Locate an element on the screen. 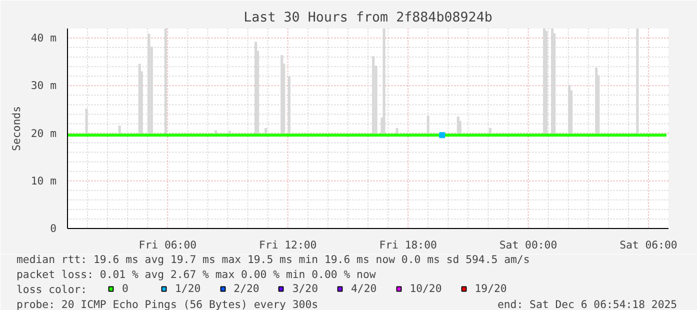 The image size is (697, 310). x-tick-label: Fri 12:00 is located at coordinates (287, 245).